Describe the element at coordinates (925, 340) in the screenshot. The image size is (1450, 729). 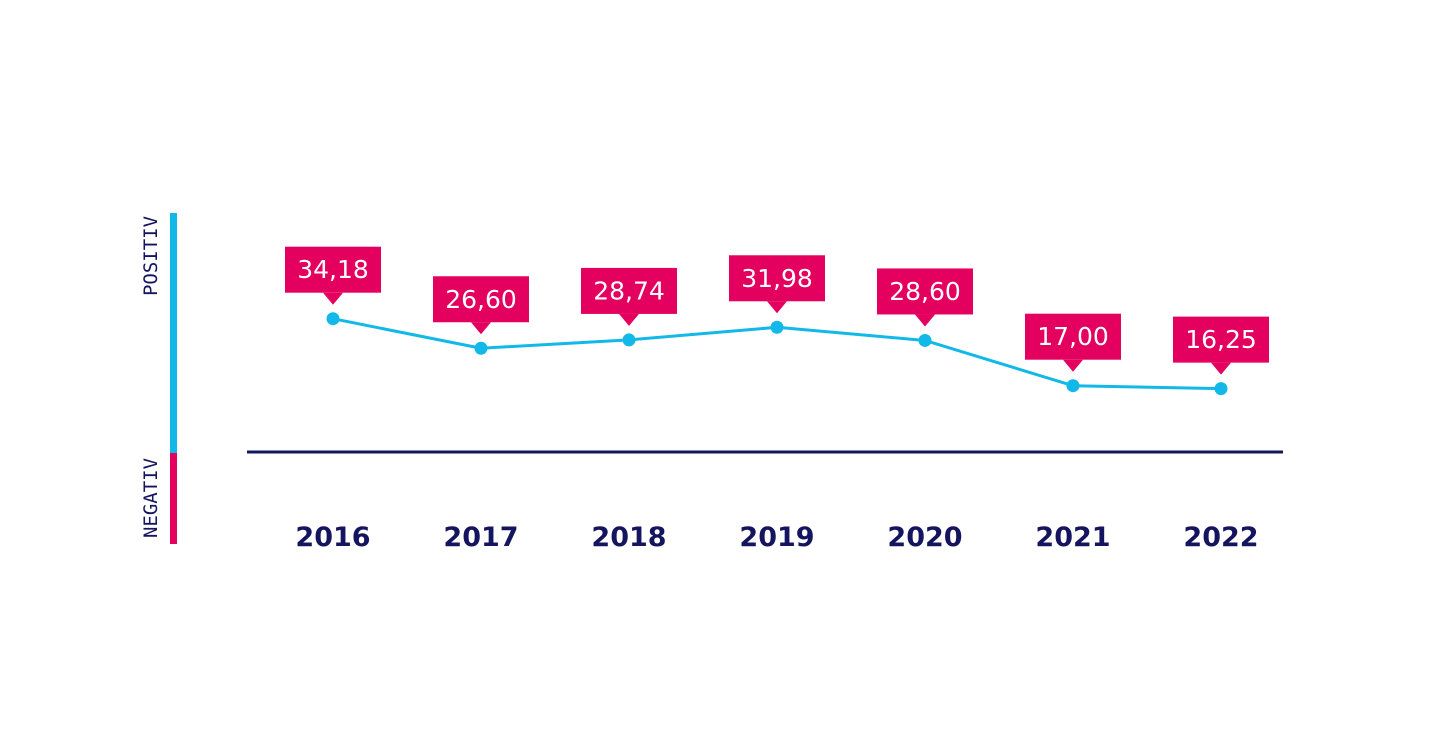
I see `data-point-2020` at that location.